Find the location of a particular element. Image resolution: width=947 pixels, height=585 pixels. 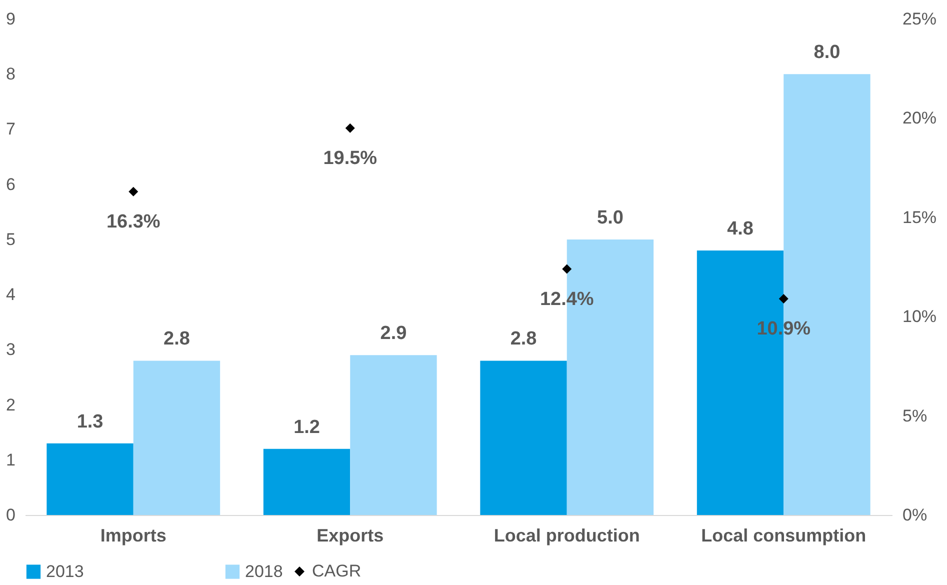

y2-tick-label: 15% is located at coordinates (919, 217).